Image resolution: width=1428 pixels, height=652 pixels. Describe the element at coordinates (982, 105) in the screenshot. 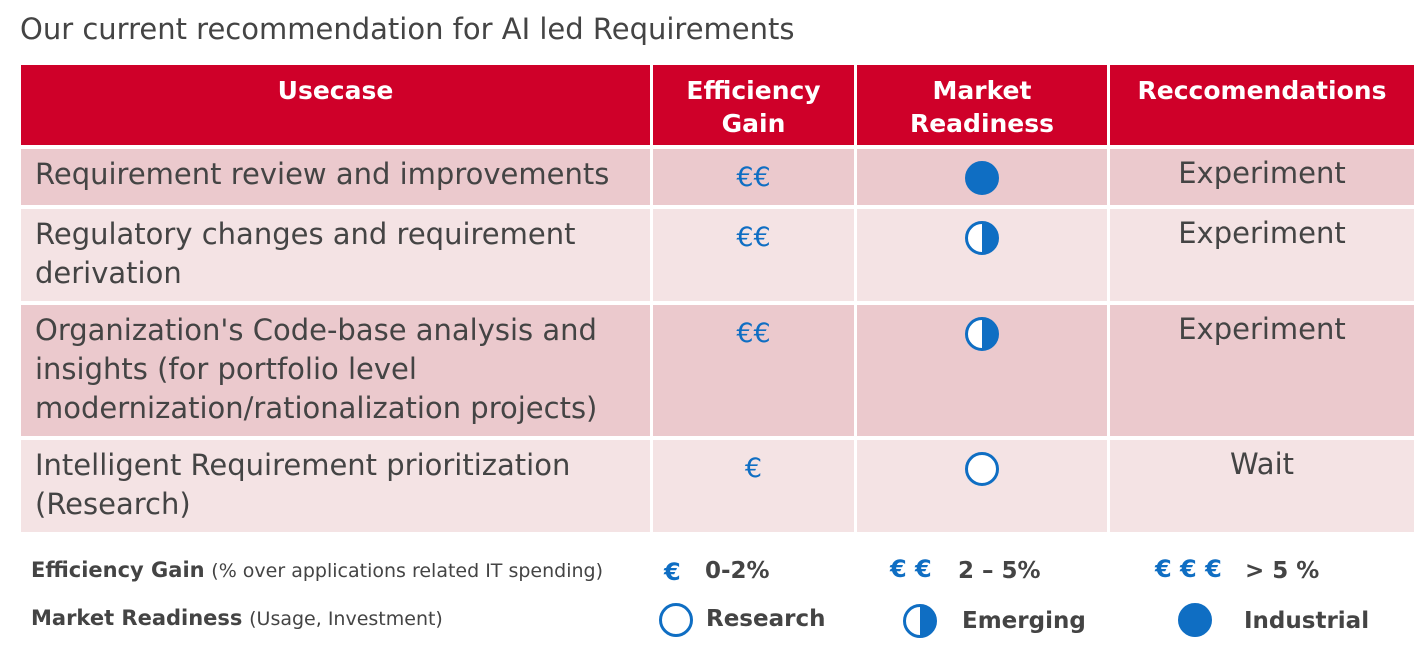

I see `header-market-readiness: Market Readiness` at that location.